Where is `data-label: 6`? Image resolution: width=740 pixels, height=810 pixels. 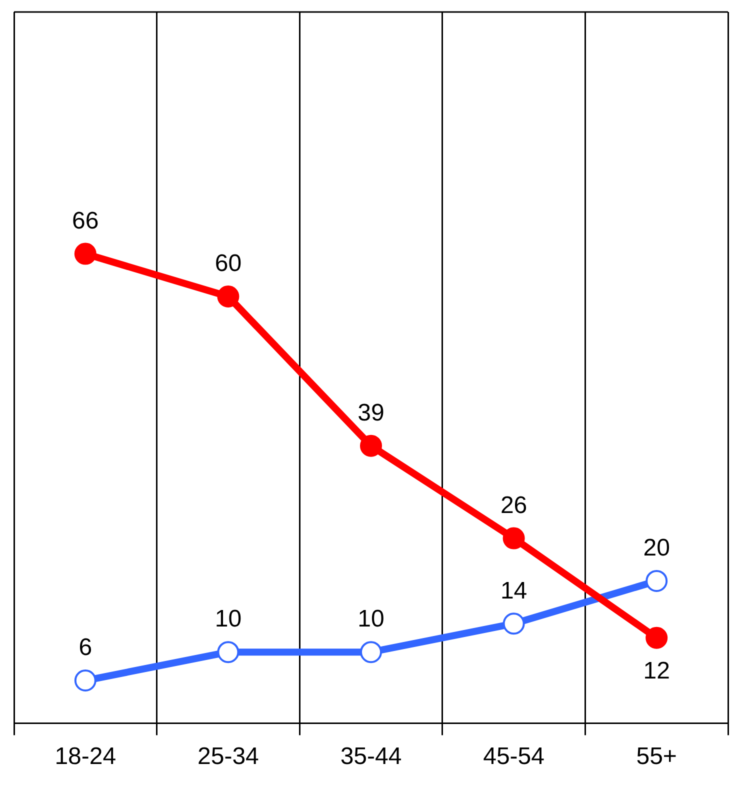 data-label: 6 is located at coordinates (85, 648).